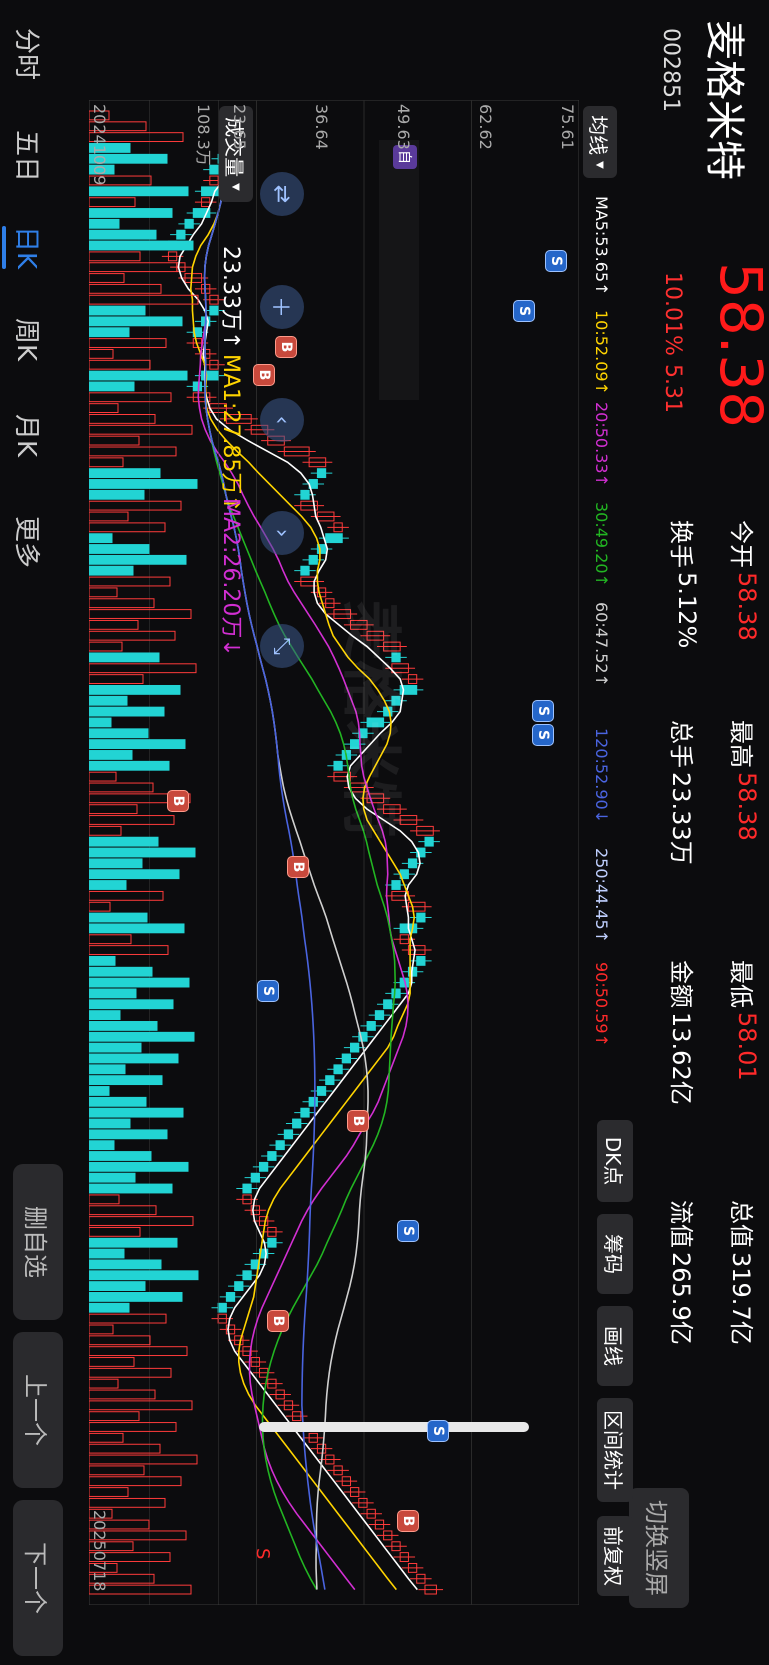 This screenshot has height=1665, width=769. What do you see at coordinates (615, 1346) in the screenshot?
I see `chart-tool-button: 画线` at bounding box center [615, 1346].